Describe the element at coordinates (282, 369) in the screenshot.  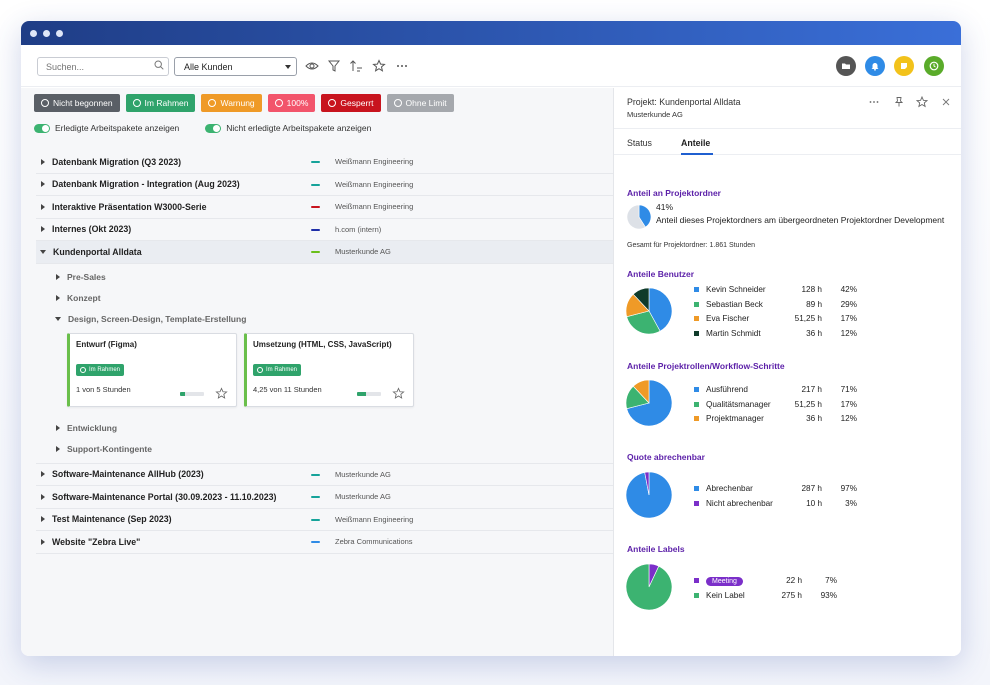
I see `status-badge-label: Im Rahmen` at that location.